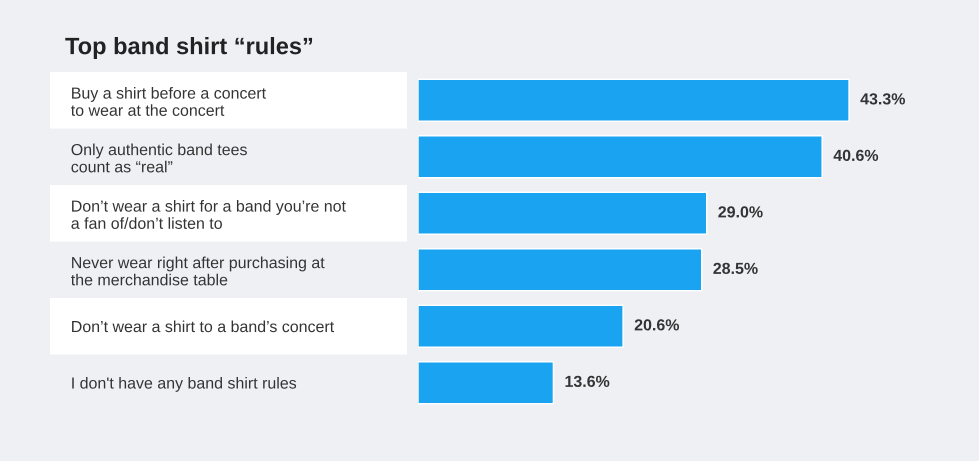  I want to click on data-label: 20.6%, so click(657, 325).